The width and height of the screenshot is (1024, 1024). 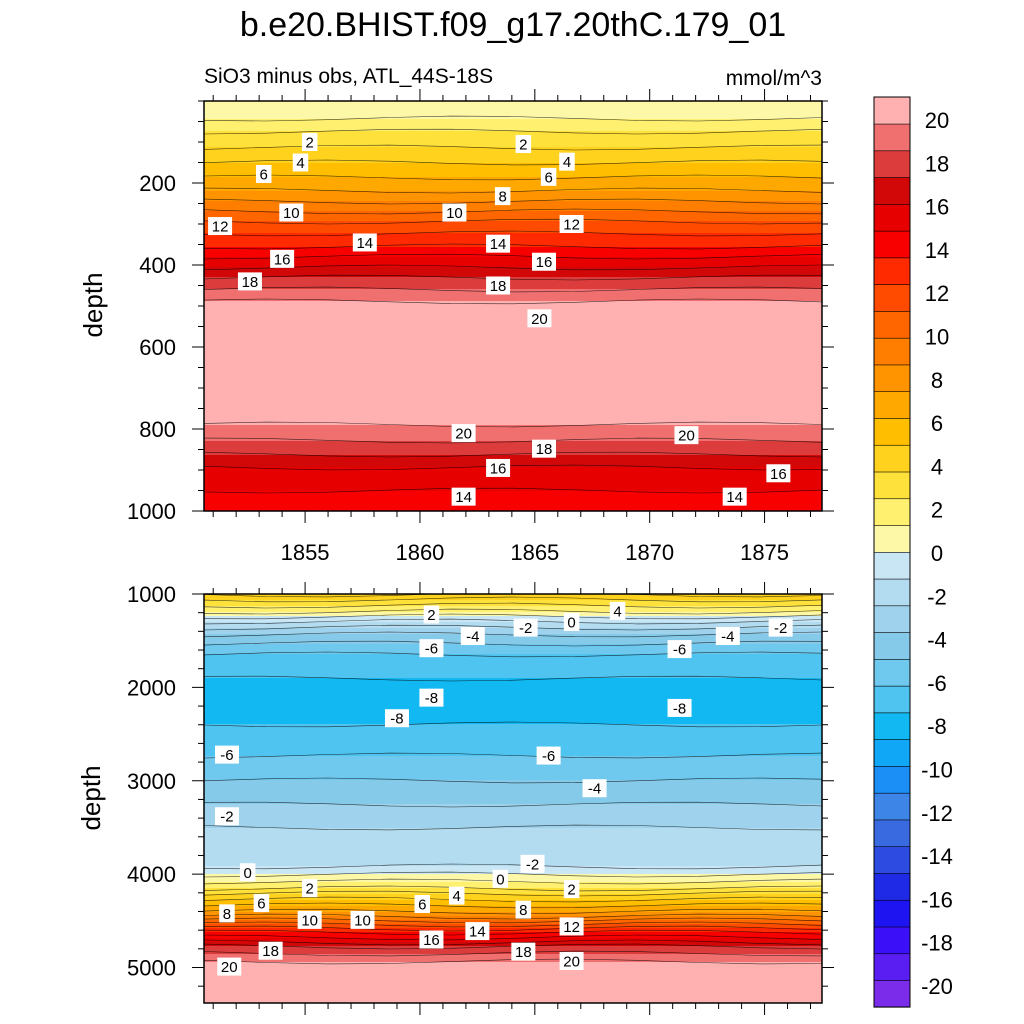 What do you see at coordinates (463, 433) in the screenshot?
I see `upper-contour-label: 20` at bounding box center [463, 433].